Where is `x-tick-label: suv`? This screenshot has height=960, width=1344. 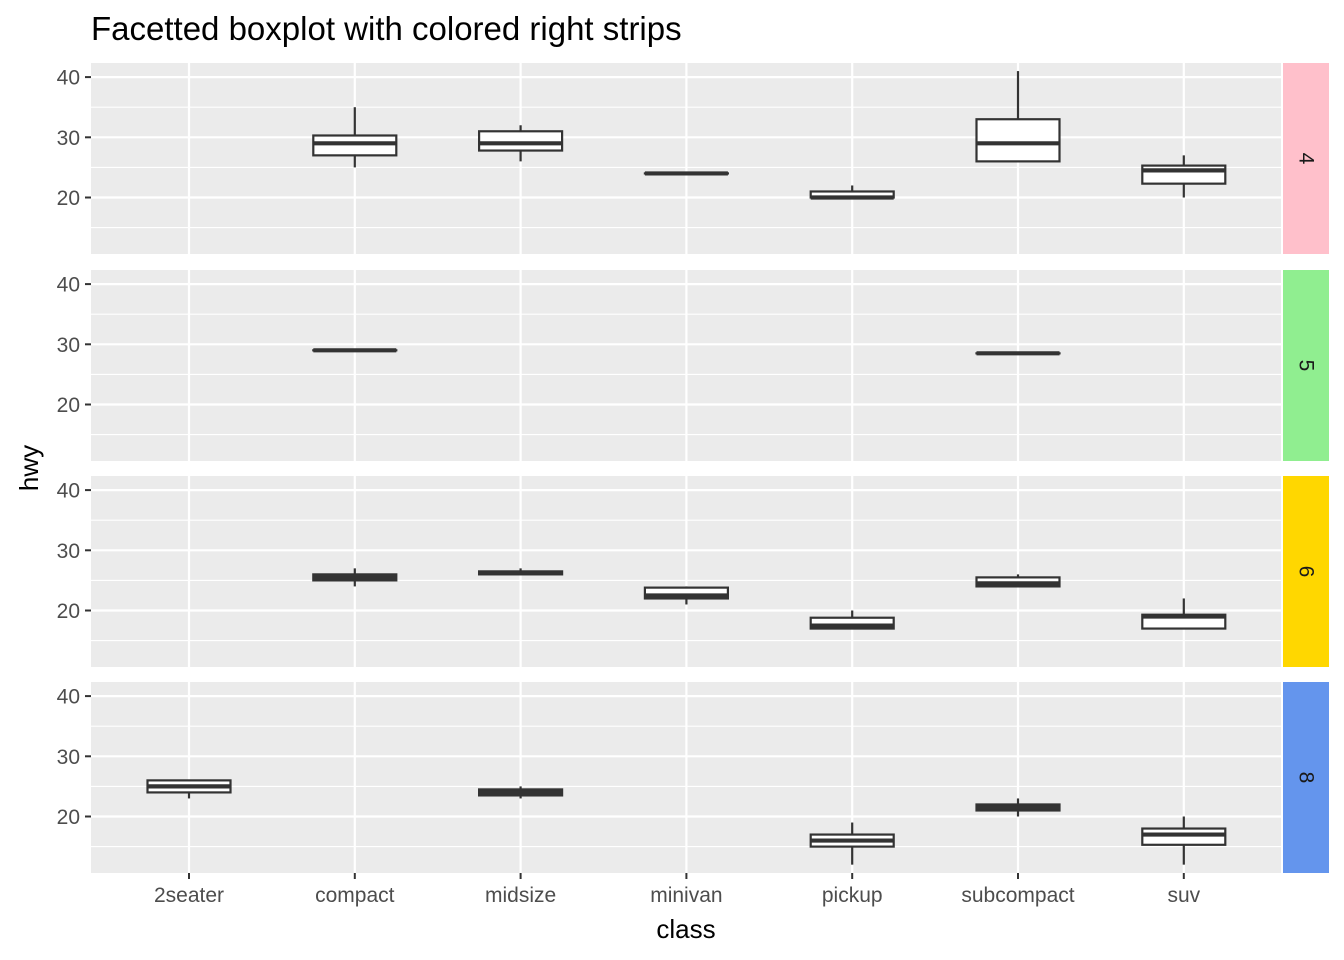 x-tick-label: suv is located at coordinates (1183, 895).